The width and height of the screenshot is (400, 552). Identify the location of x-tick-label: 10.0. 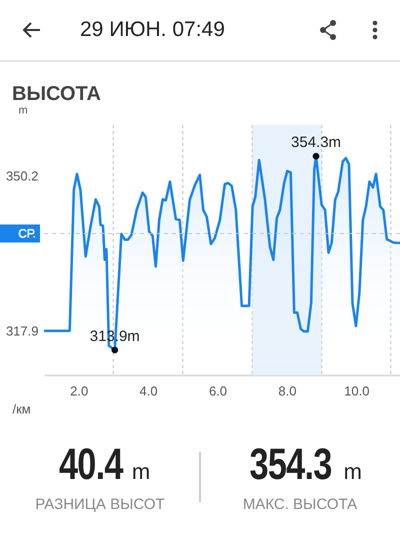
(357, 391).